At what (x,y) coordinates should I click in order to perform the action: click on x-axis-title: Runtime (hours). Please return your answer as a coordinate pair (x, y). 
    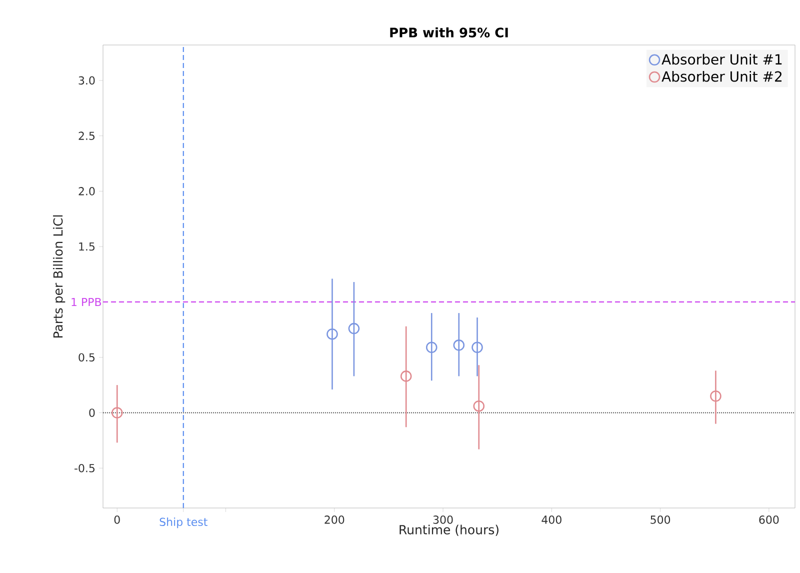
    Looking at the image, I should click on (449, 530).